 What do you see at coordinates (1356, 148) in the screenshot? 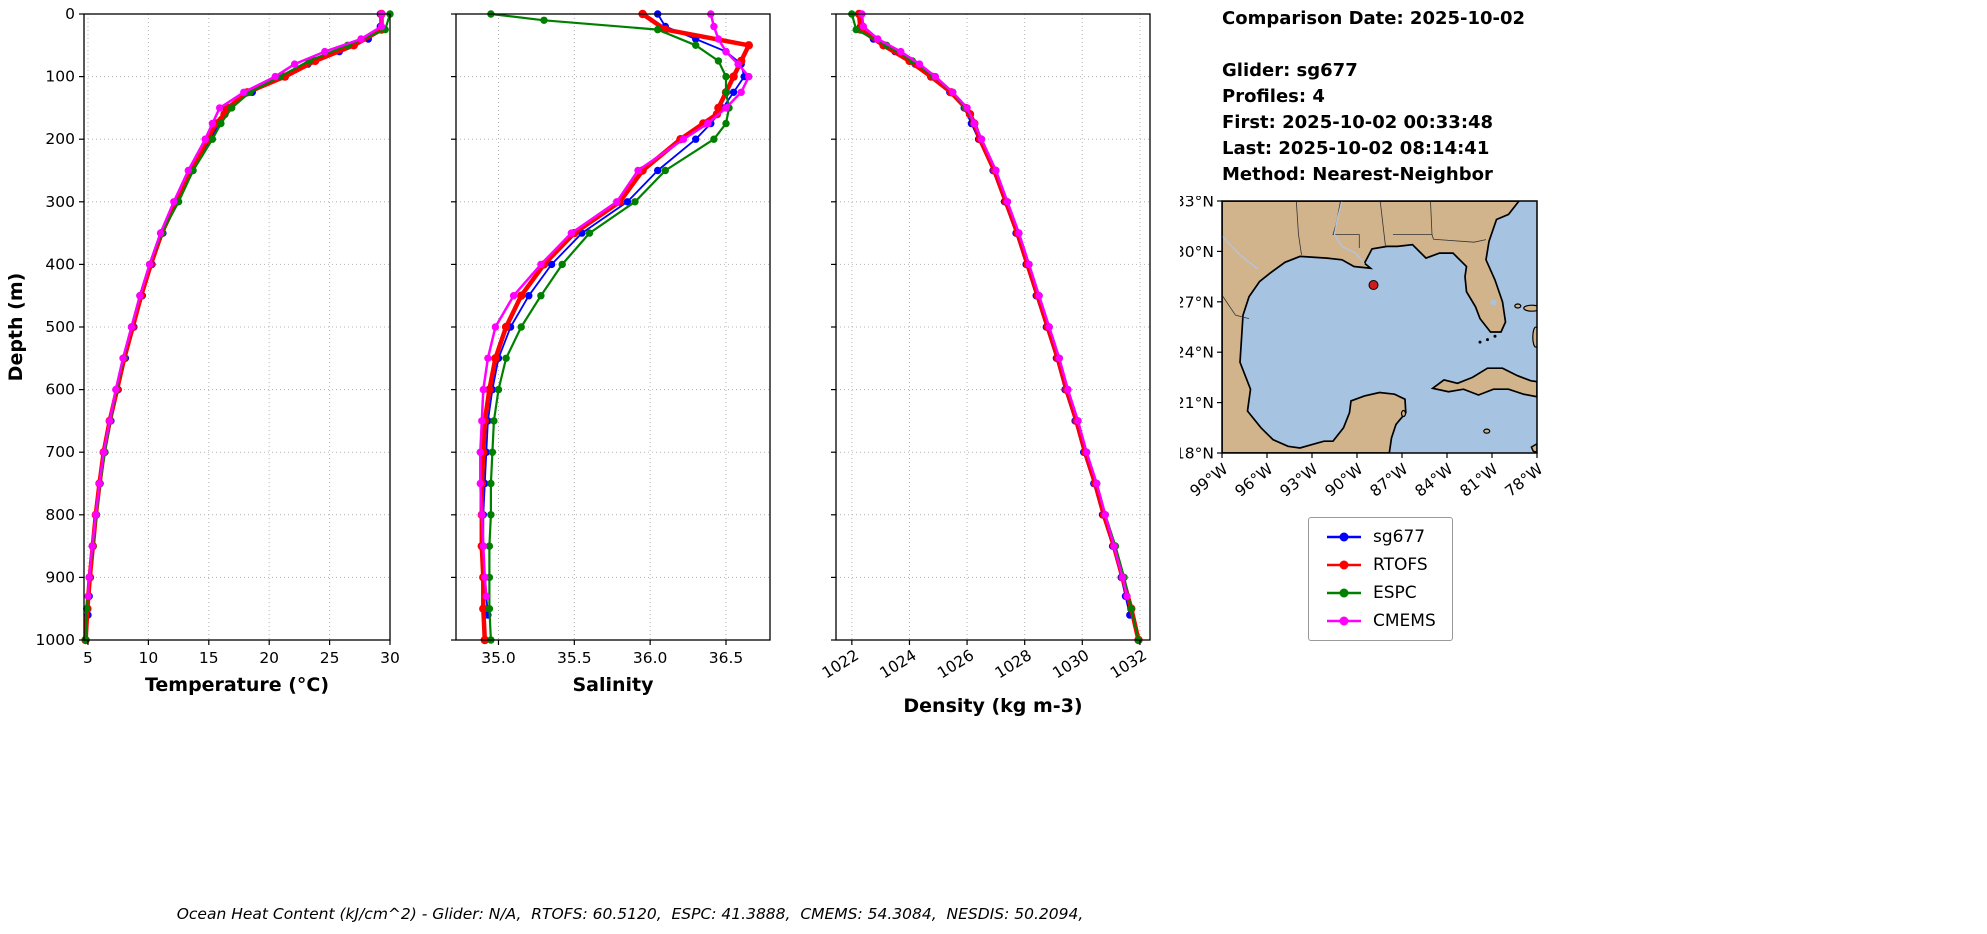
I see `last-profile-time: Last: 2025-10-02 08:14:41` at bounding box center [1356, 148].